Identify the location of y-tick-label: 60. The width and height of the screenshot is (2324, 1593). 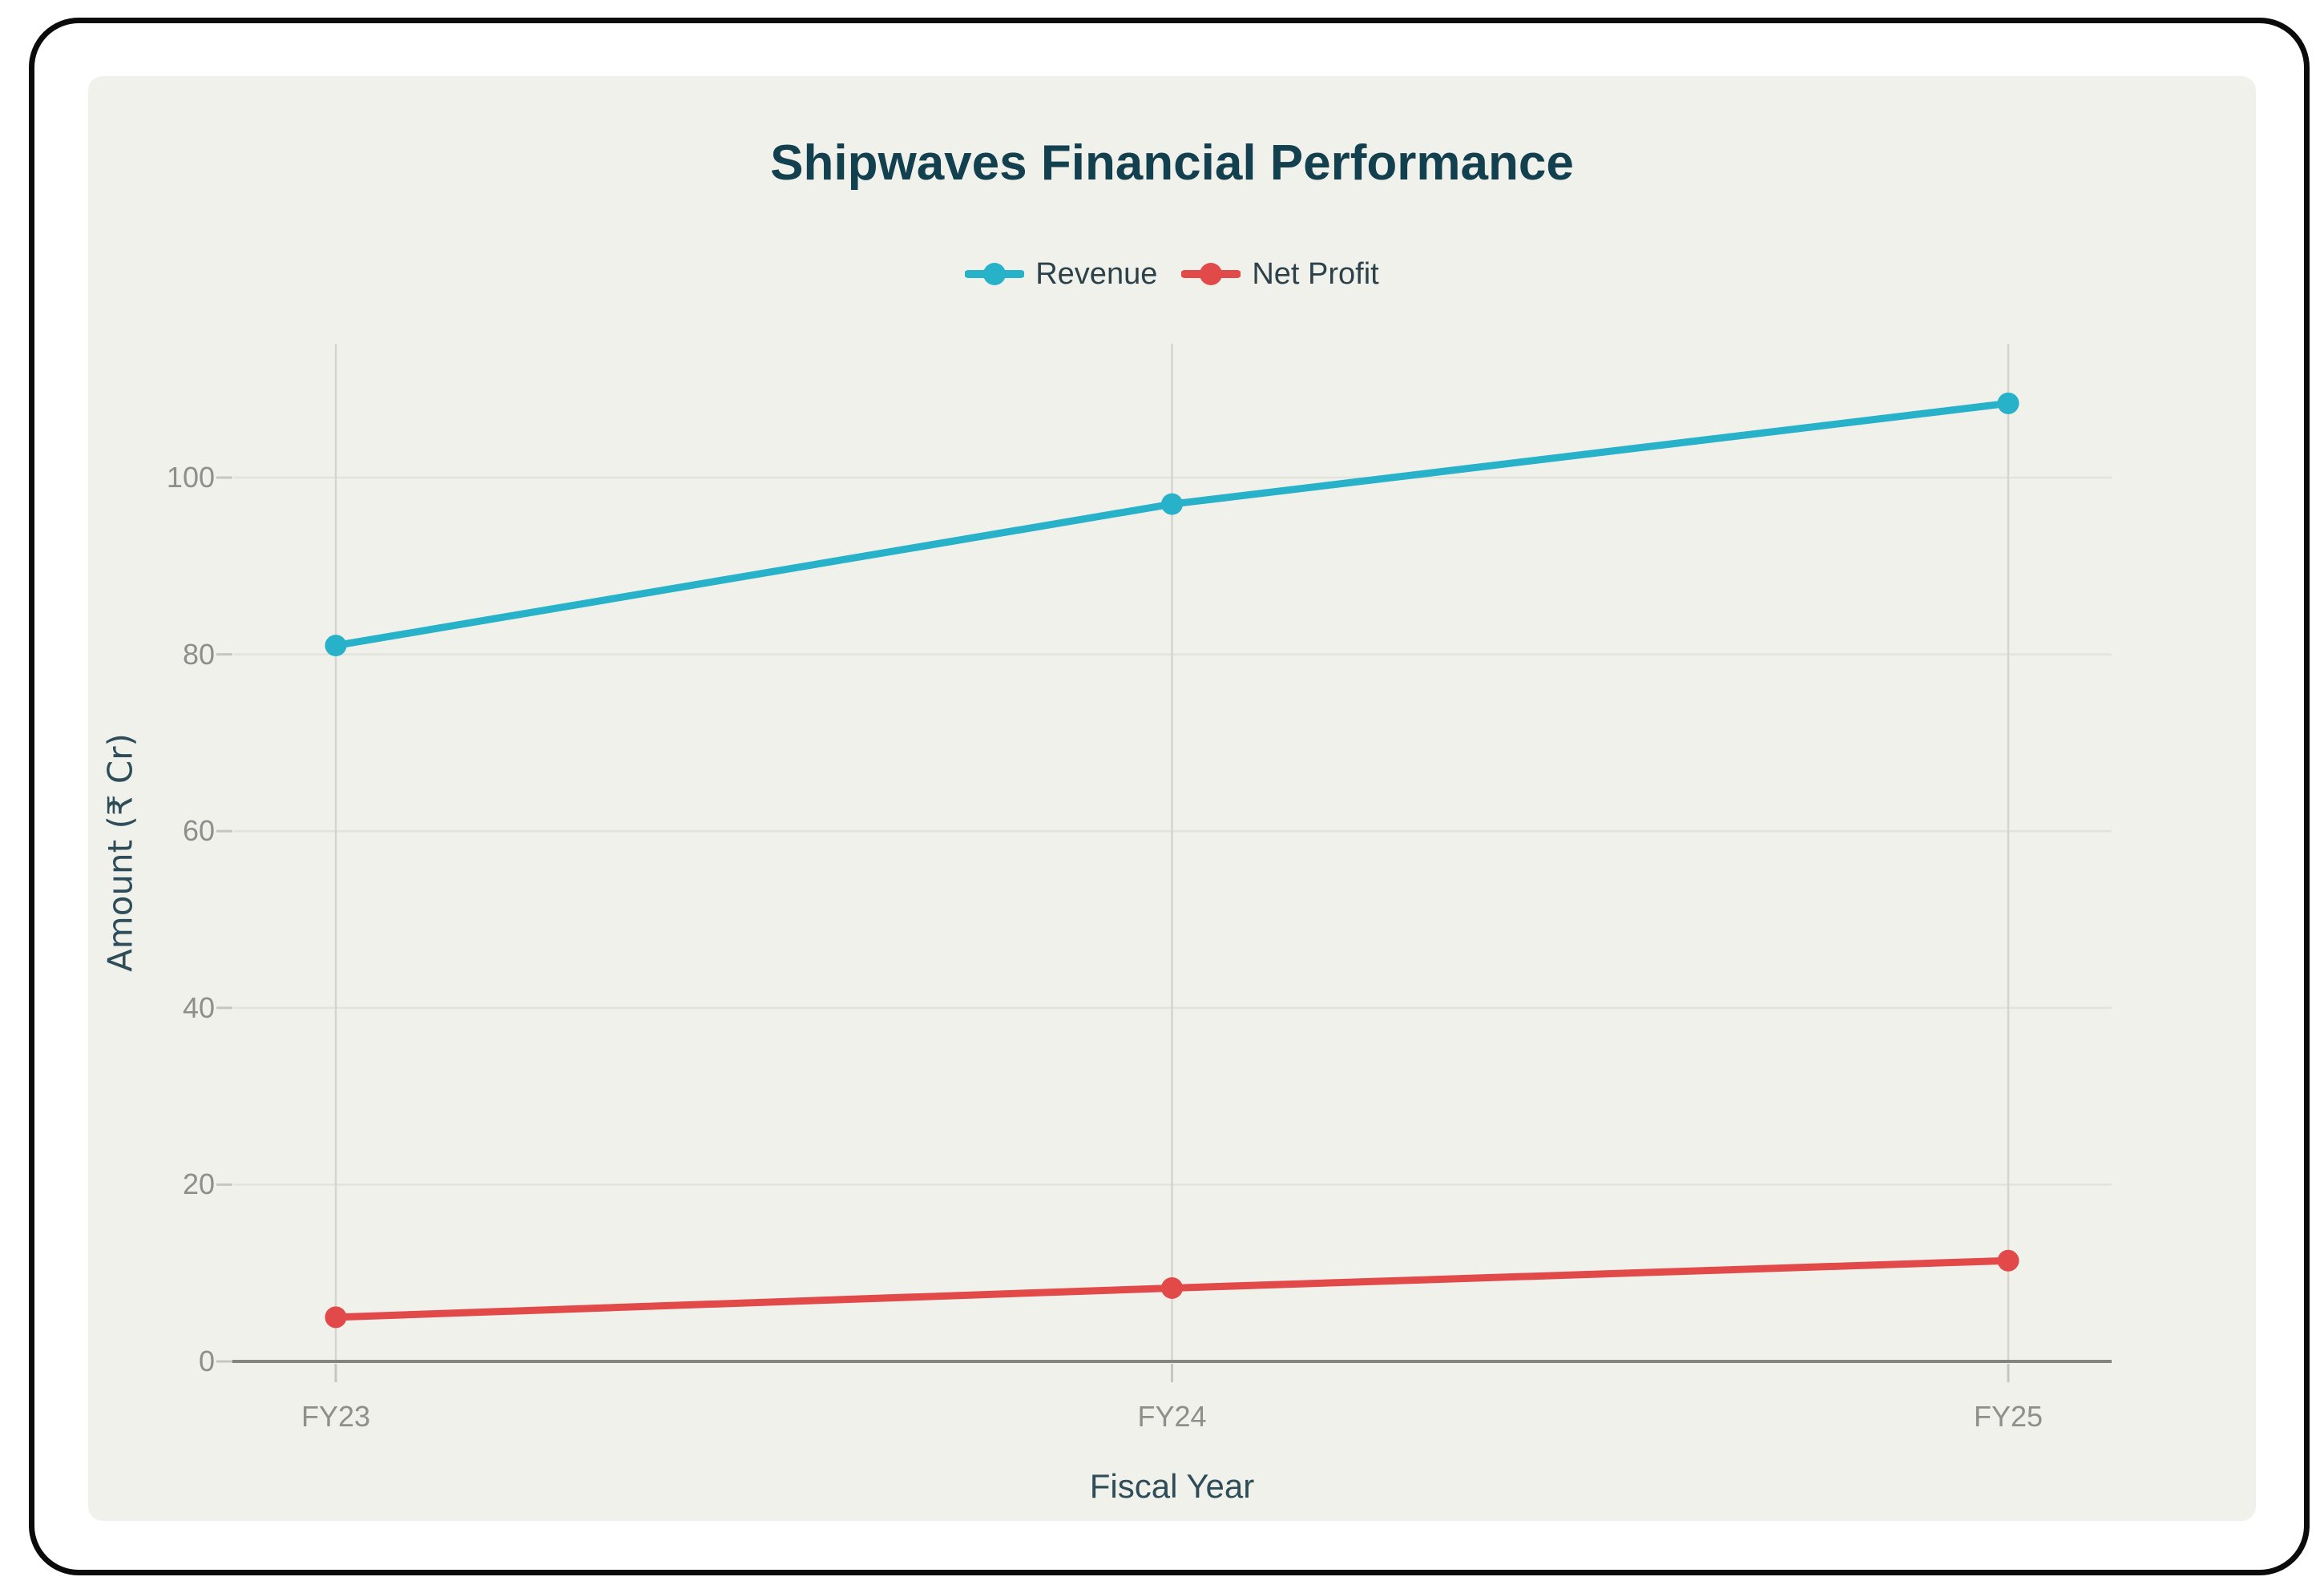
(198, 831).